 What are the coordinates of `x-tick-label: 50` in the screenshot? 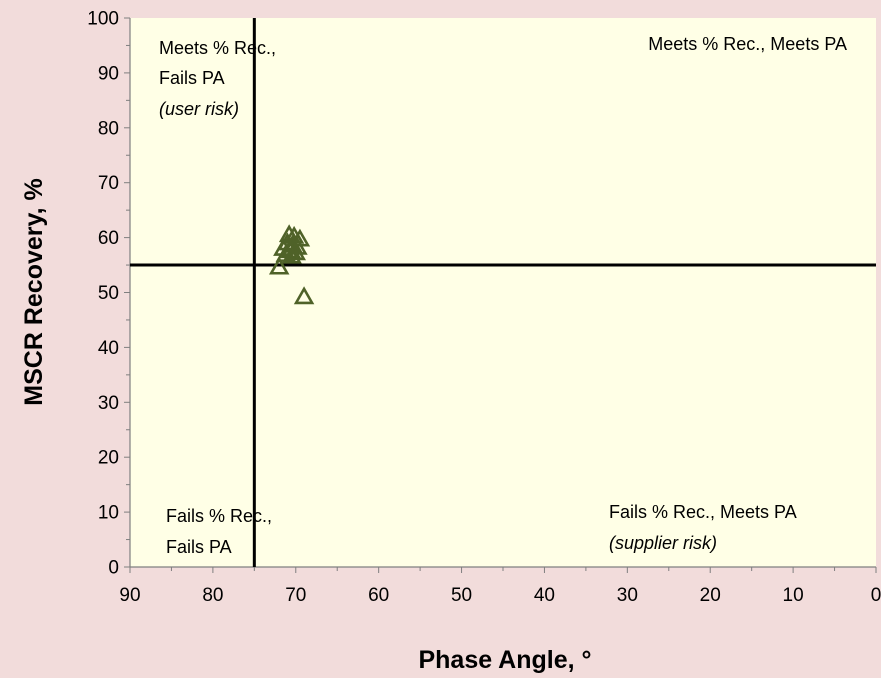 It's located at (461, 595).